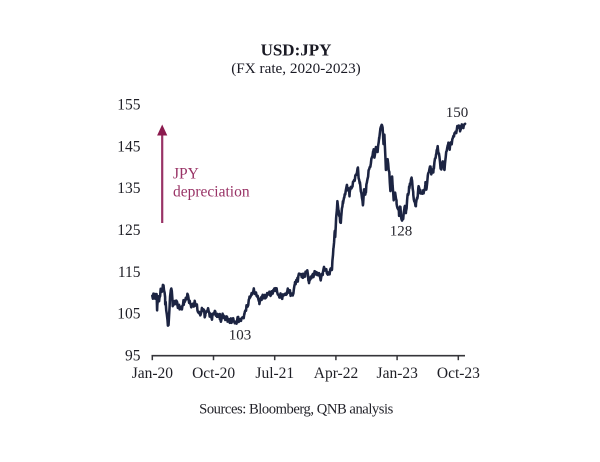 This screenshot has width=600, height=462. I want to click on svg-text: (FX rate, 2020-2023), so click(296, 68).